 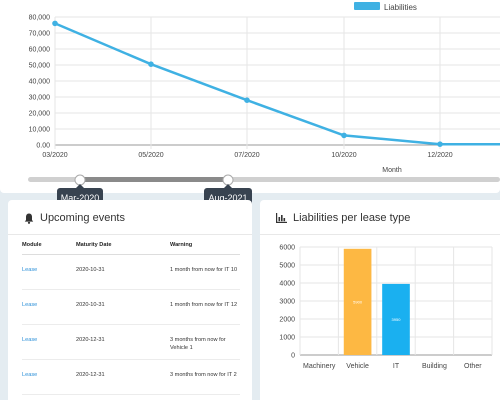 I want to click on events-title: Upcoming events, so click(x=82, y=218).